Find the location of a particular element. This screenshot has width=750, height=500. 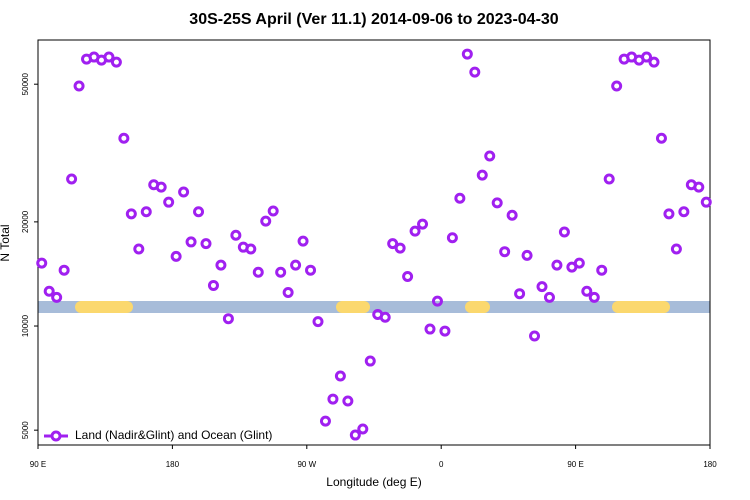

y-axis-label: N Total is located at coordinates (6, 242).